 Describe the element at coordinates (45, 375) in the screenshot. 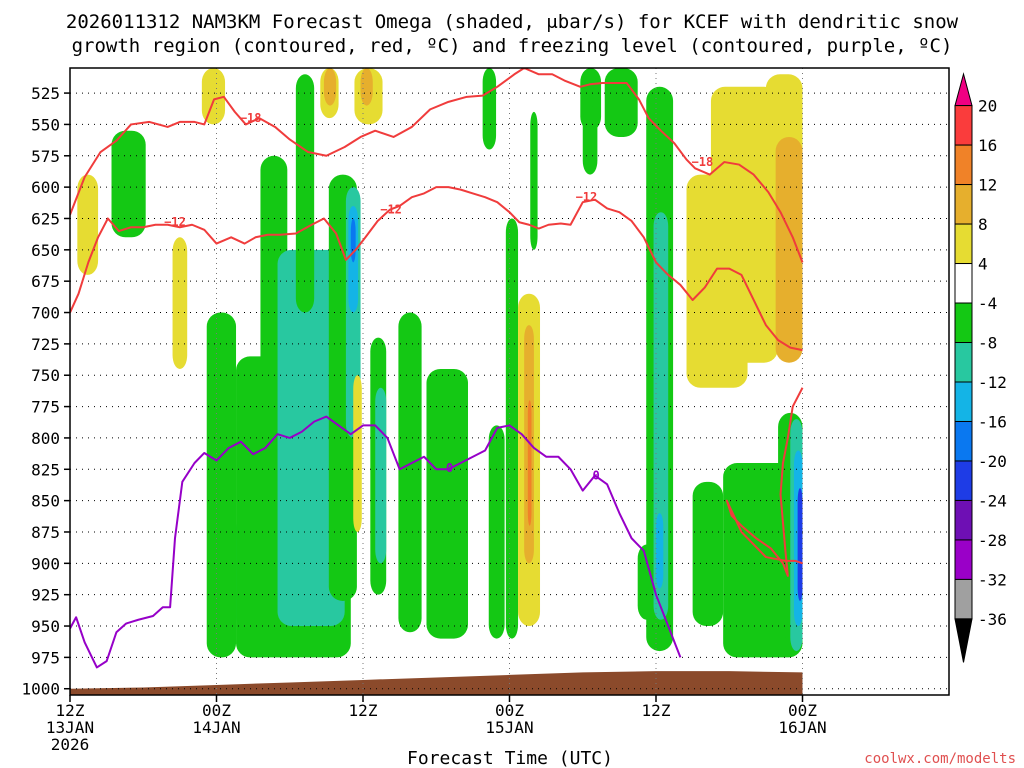

I see `y-tick-label-750: 750` at that location.